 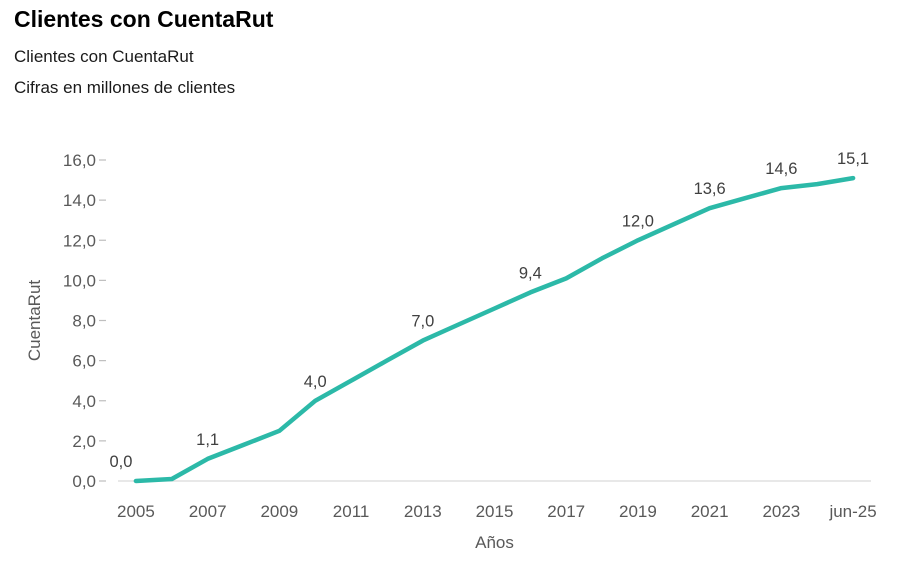 What do you see at coordinates (125, 87) in the screenshot?
I see `chart-caption: Cifras en millones de clientes` at bounding box center [125, 87].